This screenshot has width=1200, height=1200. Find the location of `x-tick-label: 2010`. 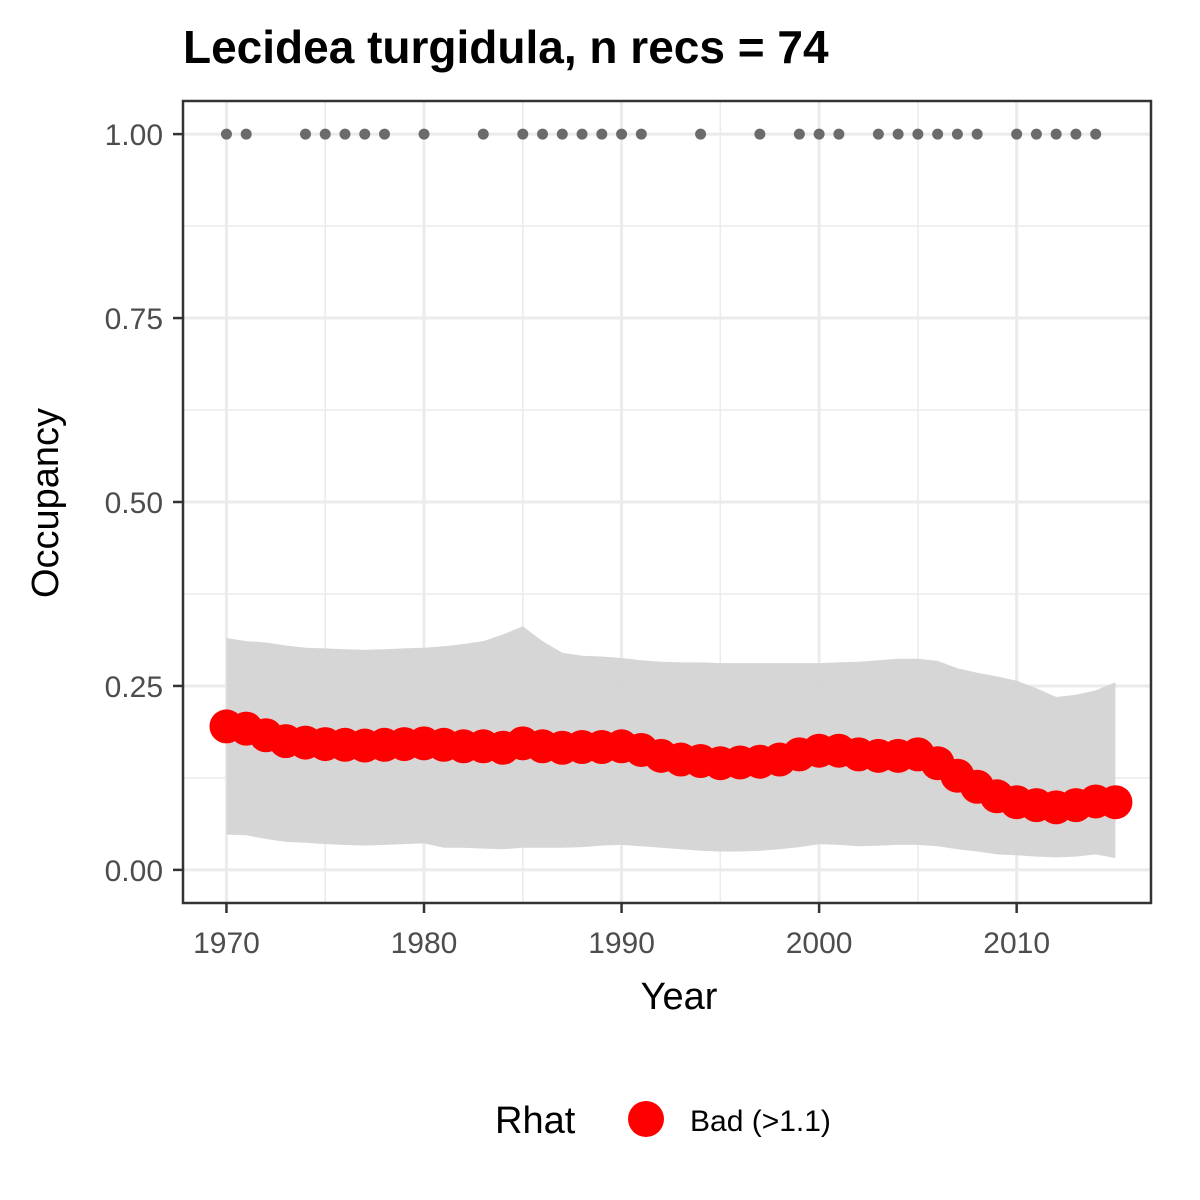

x-tick-label: 2010 is located at coordinates (1016, 943).